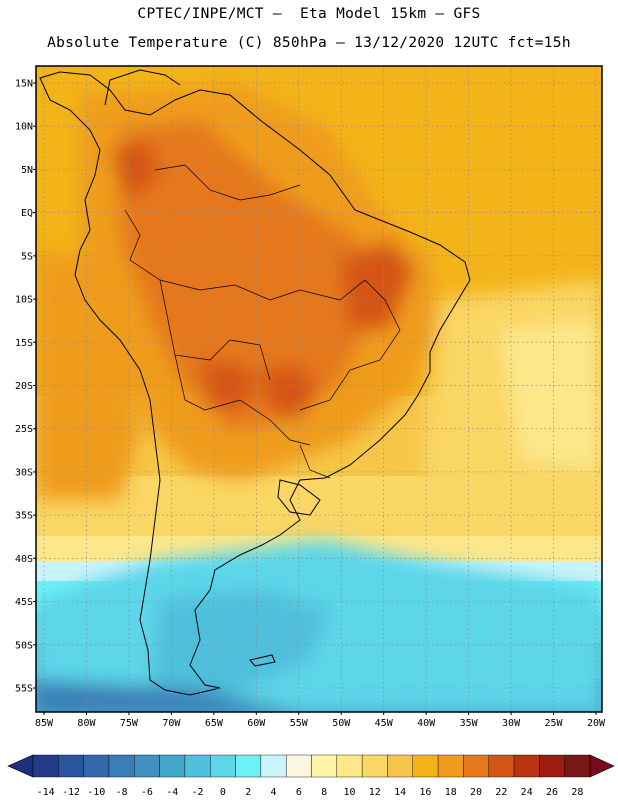  I want to click on colorbar-label: 10, so click(349, 792).